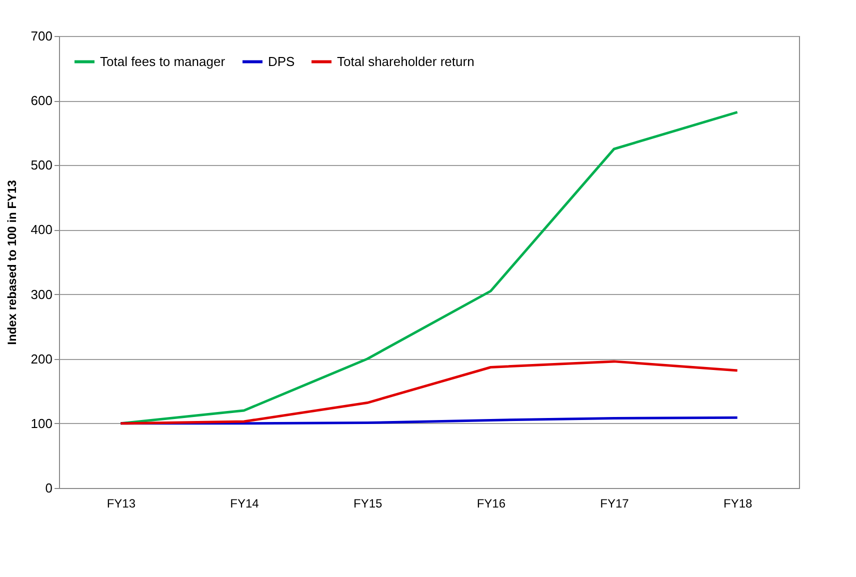 The image size is (856, 577). Describe the element at coordinates (41, 294) in the screenshot. I see `y-tick-label: 300` at that location.